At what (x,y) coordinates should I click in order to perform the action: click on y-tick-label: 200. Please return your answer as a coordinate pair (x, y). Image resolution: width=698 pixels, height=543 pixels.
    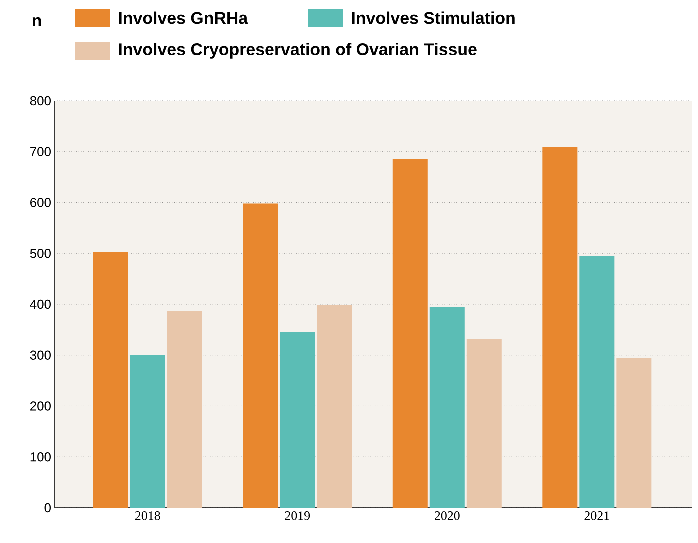
    Looking at the image, I should click on (40, 406).